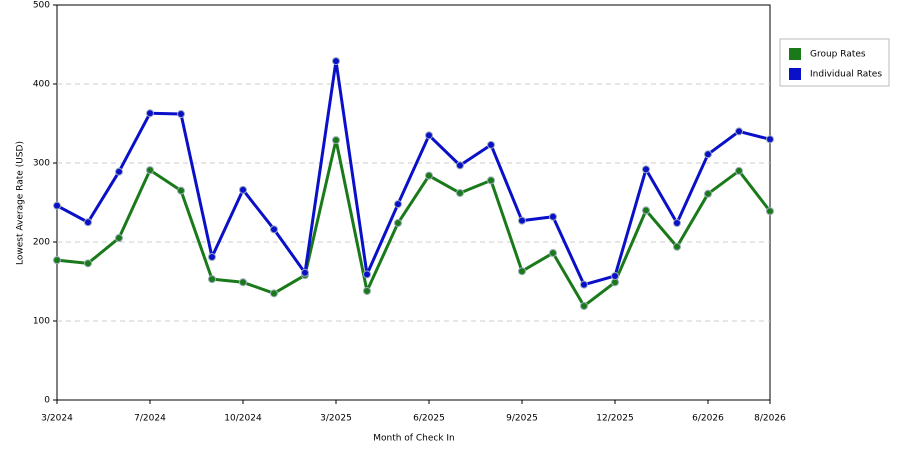 Image resolution: width=900 pixels, height=450 pixels. Describe the element at coordinates (708, 419) in the screenshot. I see `x-tick-label: 6/2026` at that location.